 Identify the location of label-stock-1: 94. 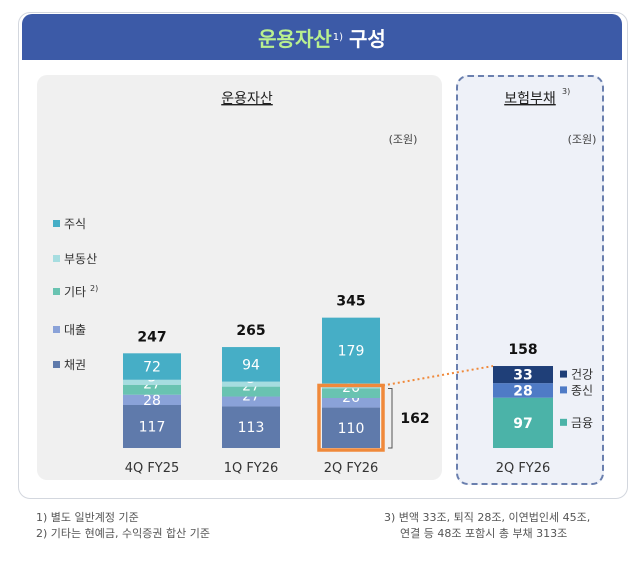
(251, 365).